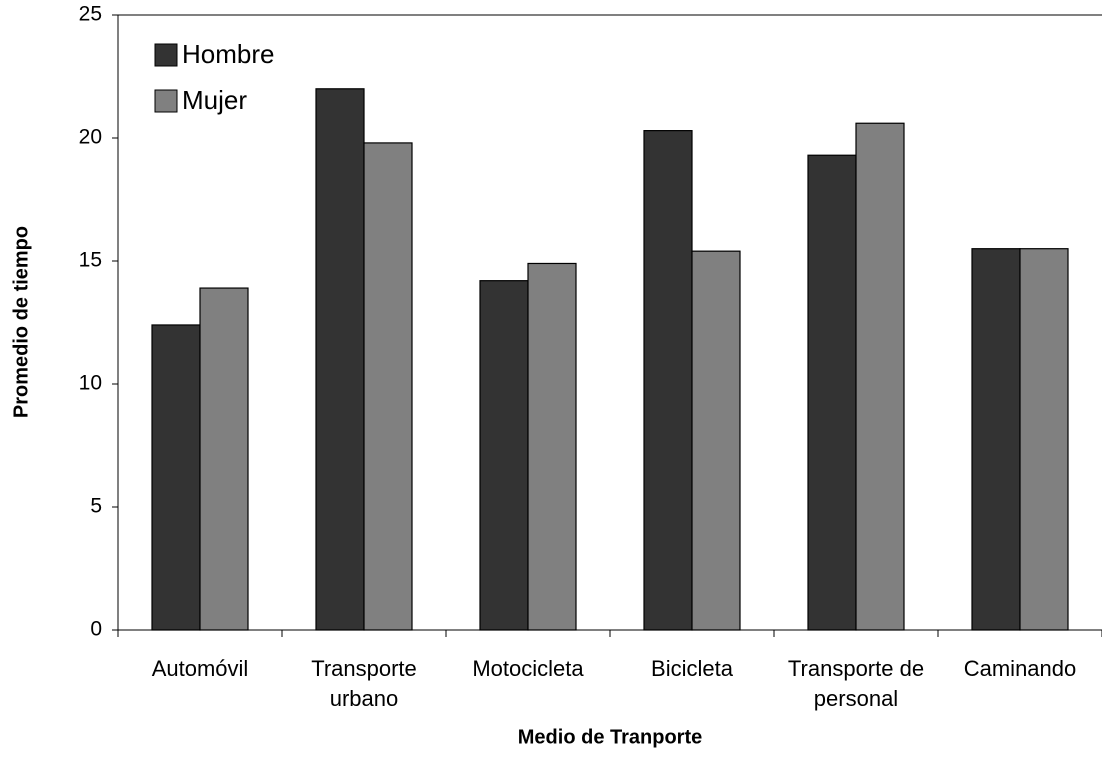 This screenshot has width=1102, height=767. Describe the element at coordinates (610, 737) in the screenshot. I see `x-axis-label: Medio de Tranporte` at that location.